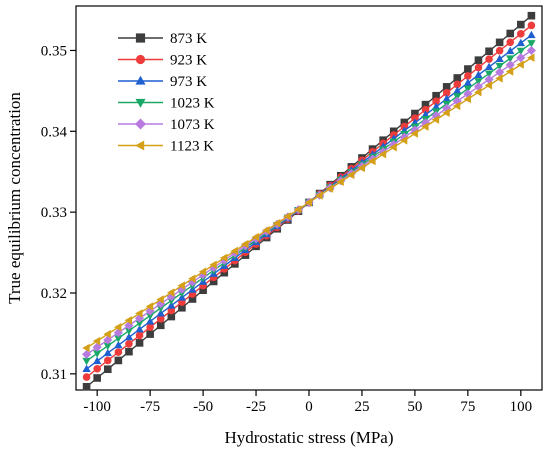 Image resolution: width=550 pixels, height=452 pixels. What do you see at coordinates (188, 82) in the screenshot?
I see `legend-label: 973 K` at bounding box center [188, 82].